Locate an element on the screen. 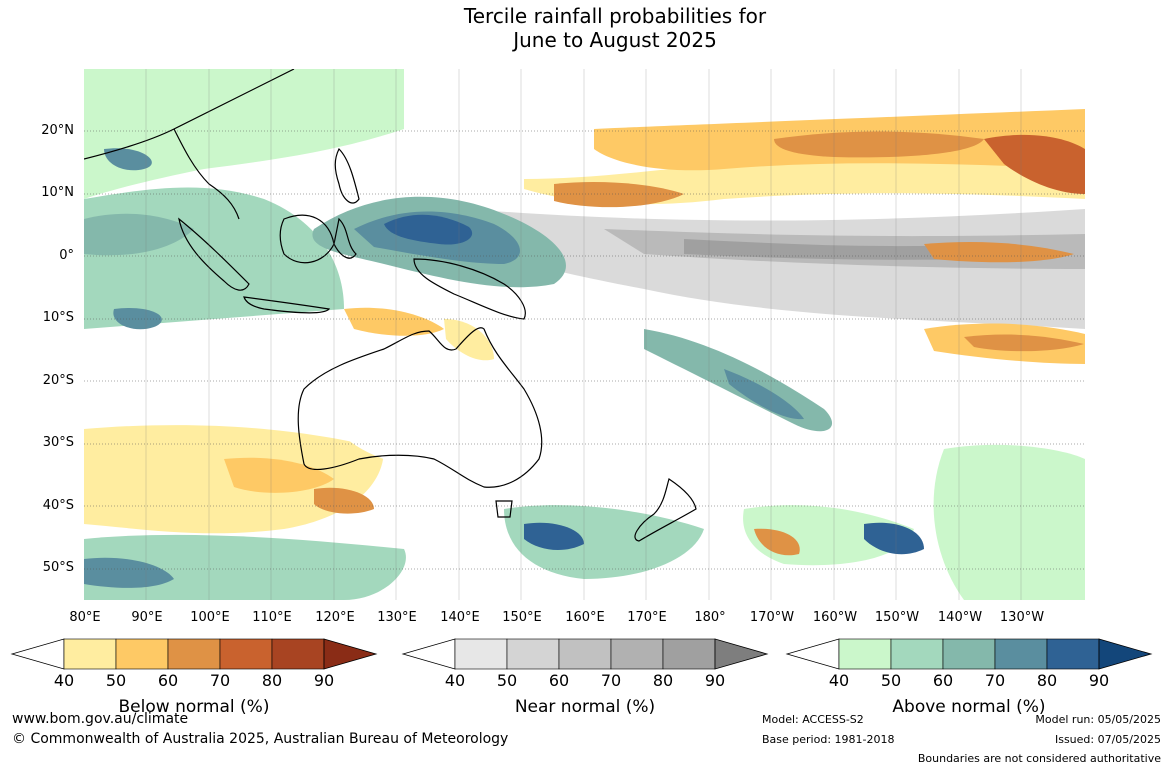  near-normal-colorbar is located at coordinates (585, 654).